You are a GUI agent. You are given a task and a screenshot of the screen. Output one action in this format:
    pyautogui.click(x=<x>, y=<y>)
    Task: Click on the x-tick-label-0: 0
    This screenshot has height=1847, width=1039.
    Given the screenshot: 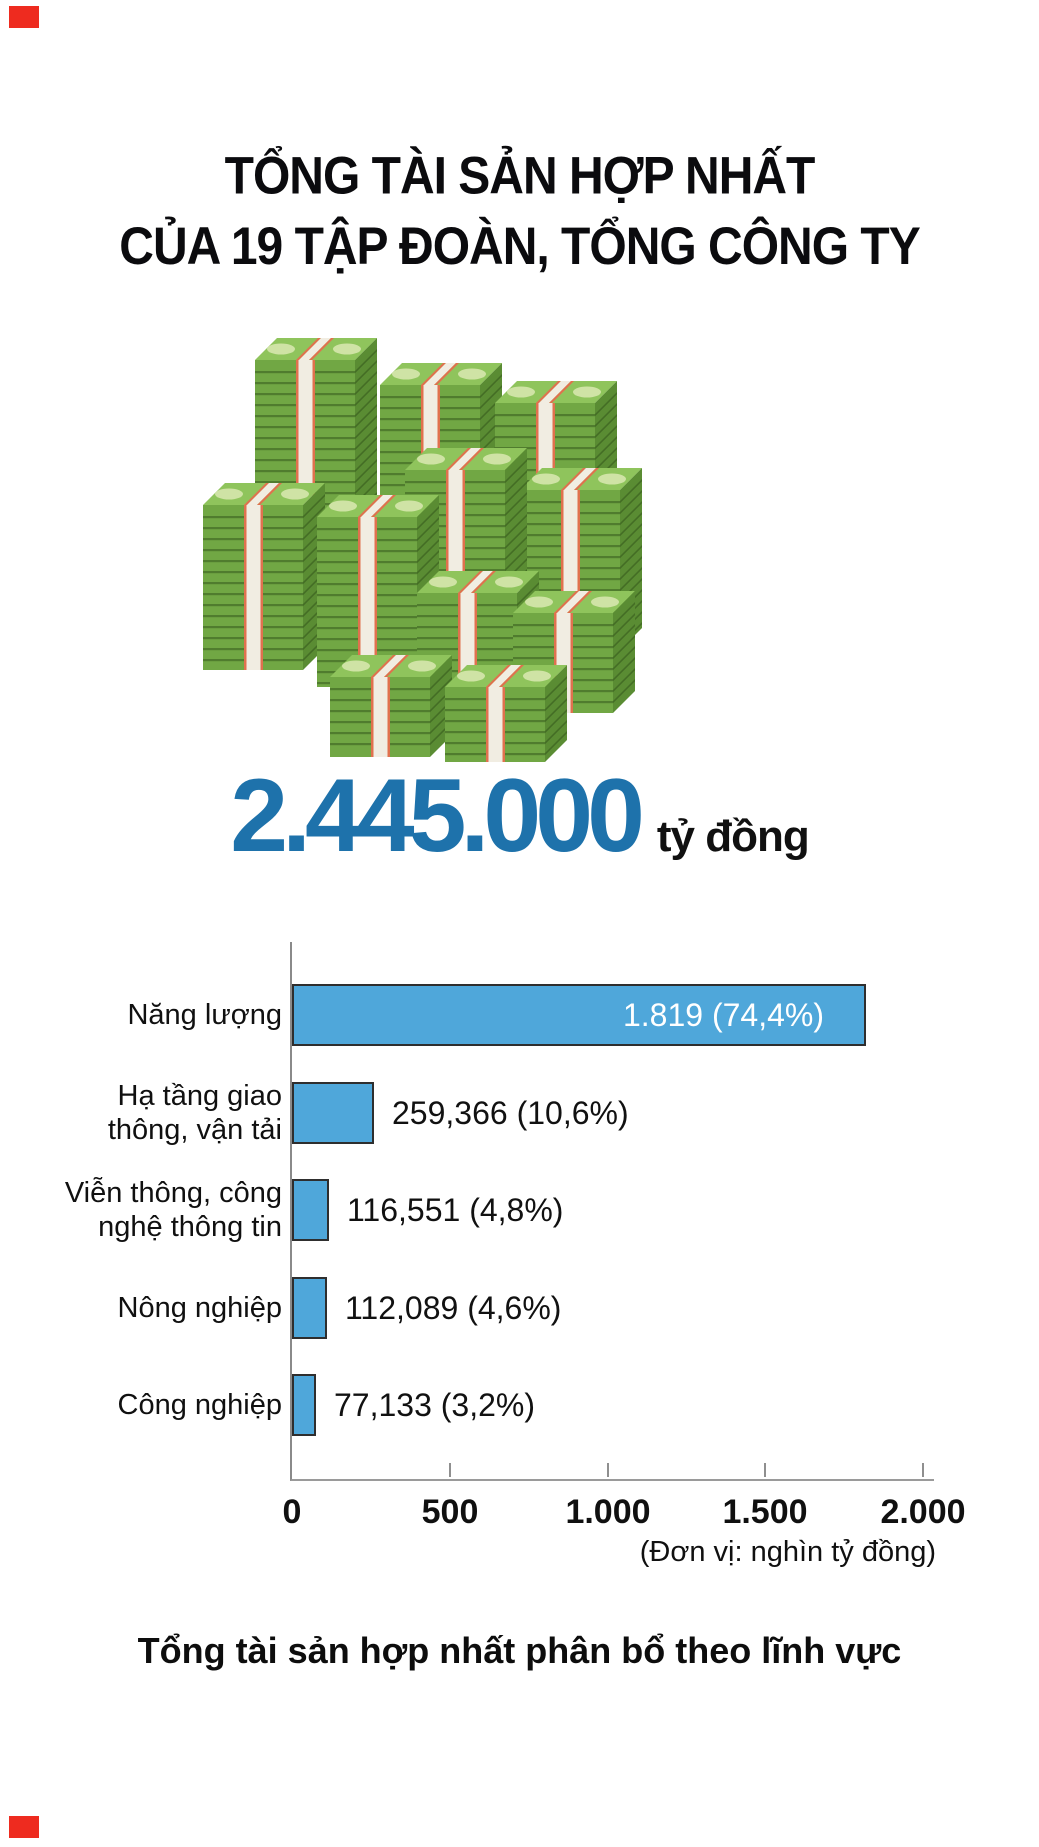 What is the action you would take?
    pyautogui.click(x=292, y=1512)
    